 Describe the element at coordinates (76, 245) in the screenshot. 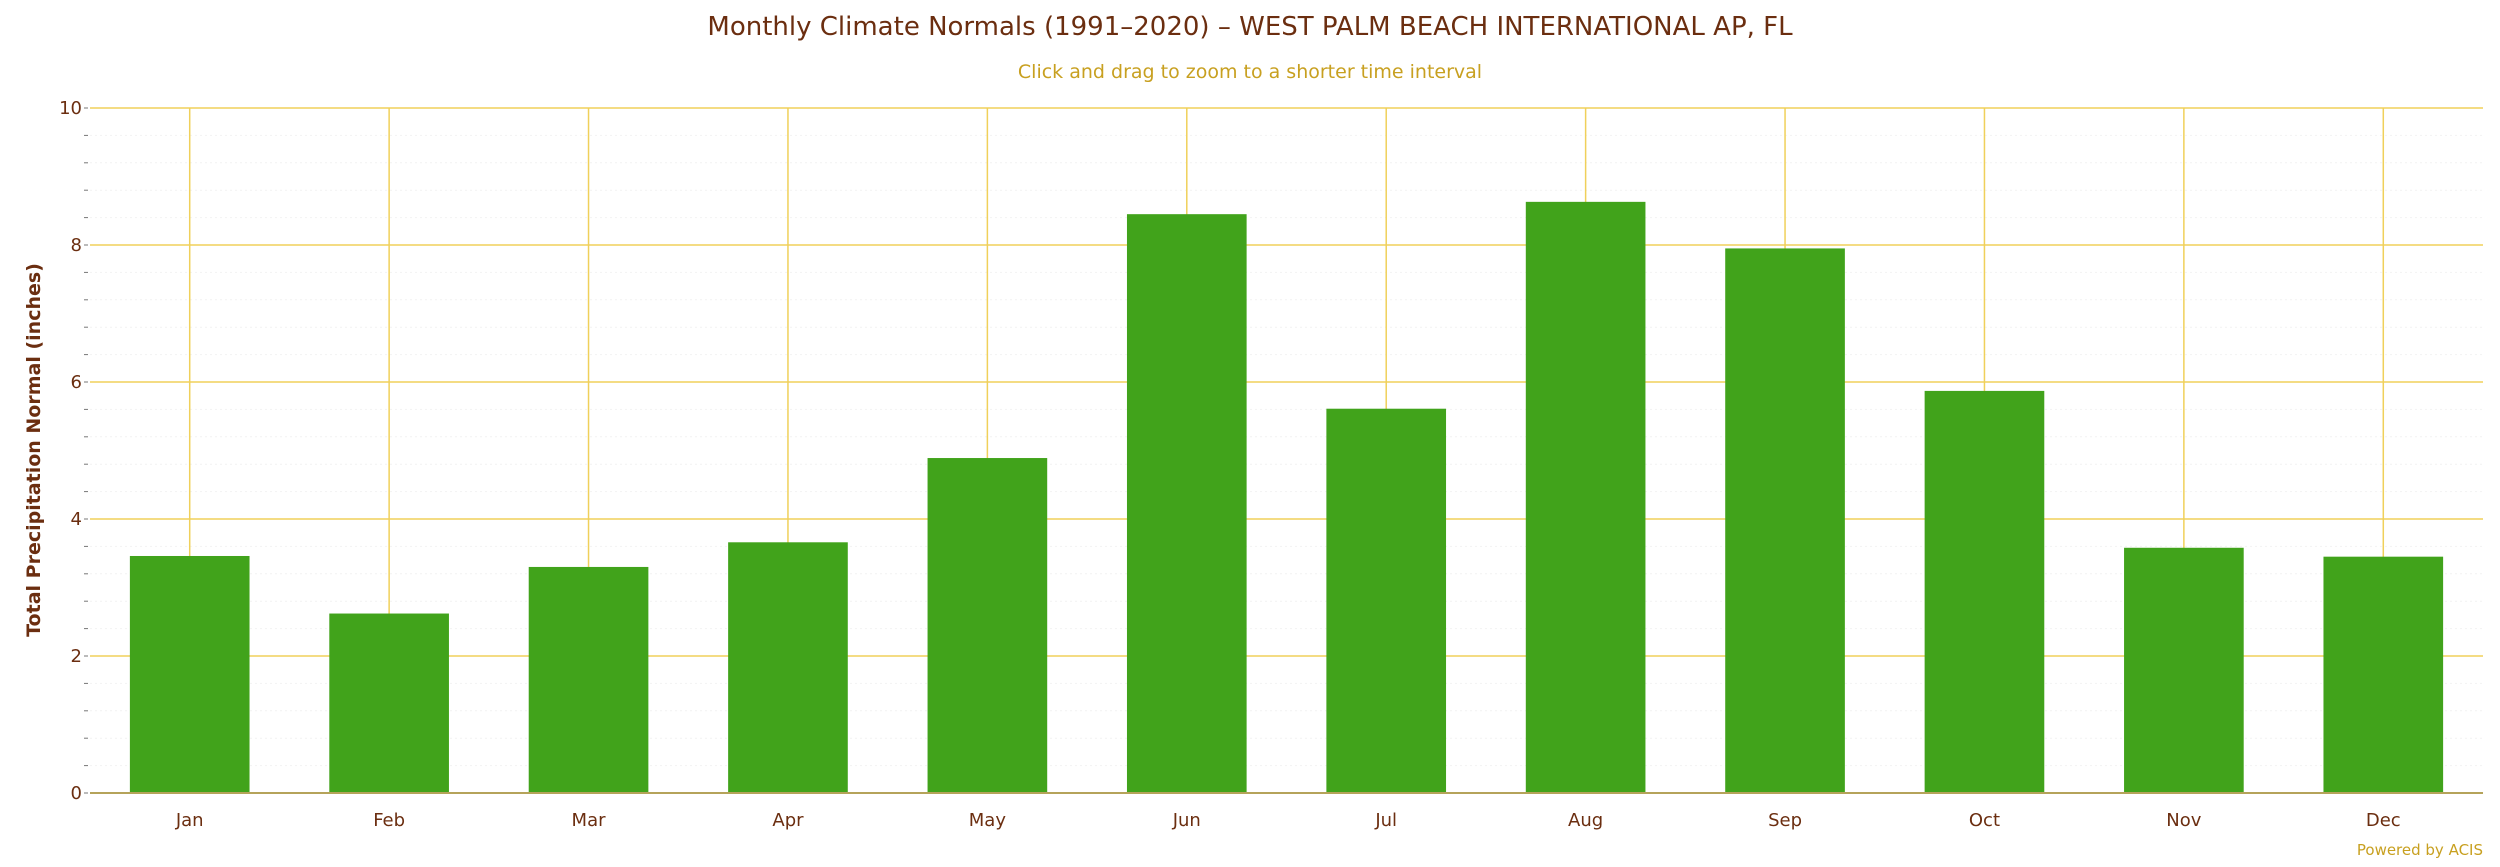

I see `y-tick-label: 8` at that location.